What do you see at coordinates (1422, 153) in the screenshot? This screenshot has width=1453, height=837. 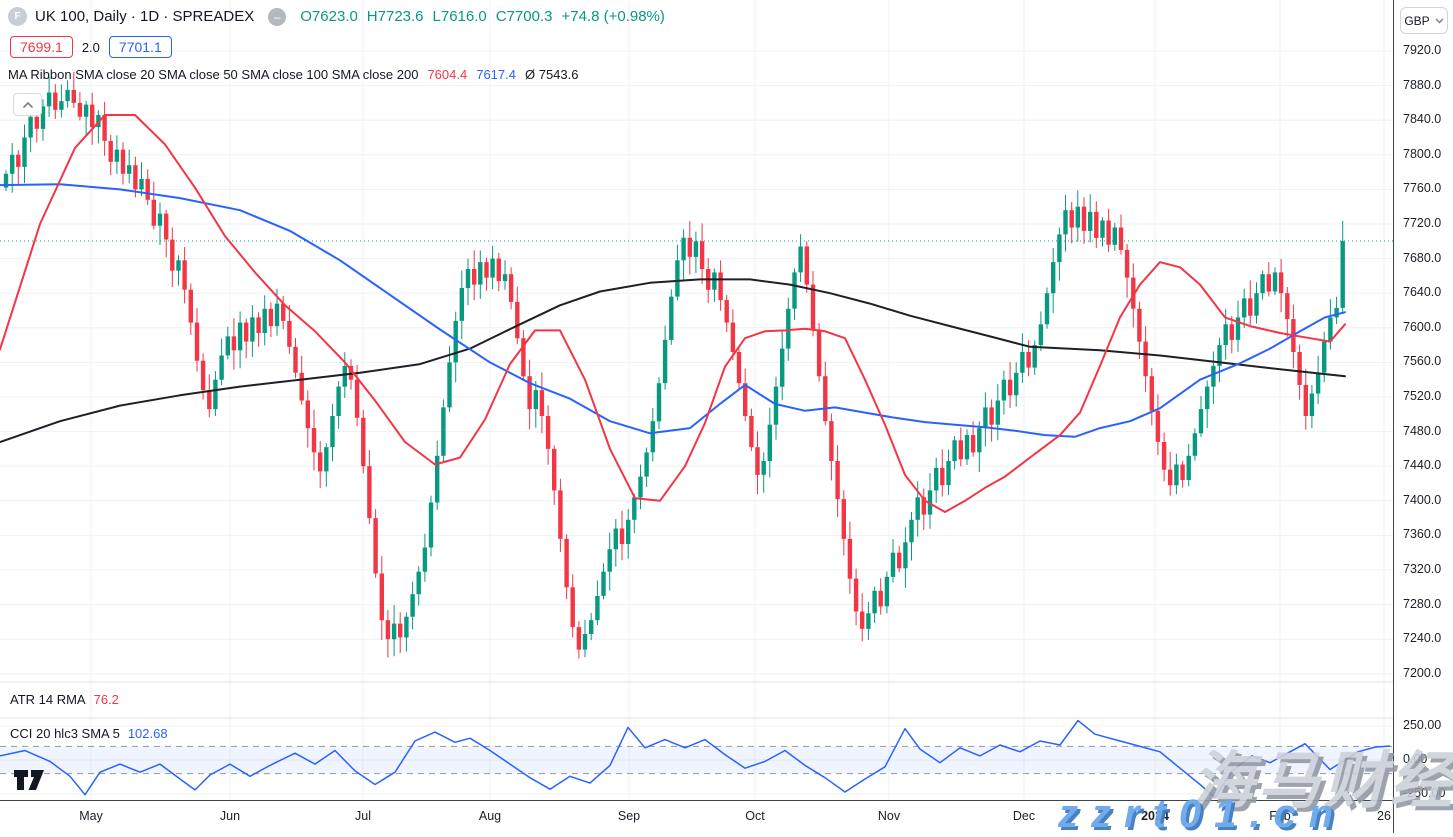 I see `price-tick-label: 7800.0` at bounding box center [1422, 153].